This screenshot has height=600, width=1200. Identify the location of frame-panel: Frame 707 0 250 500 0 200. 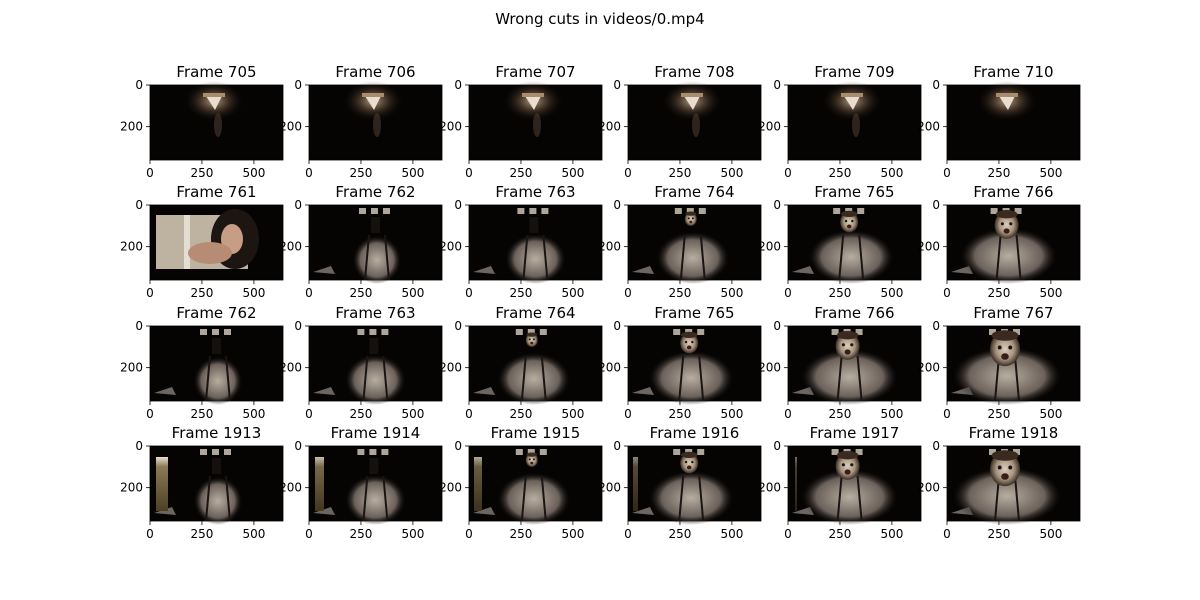
(521, 121).